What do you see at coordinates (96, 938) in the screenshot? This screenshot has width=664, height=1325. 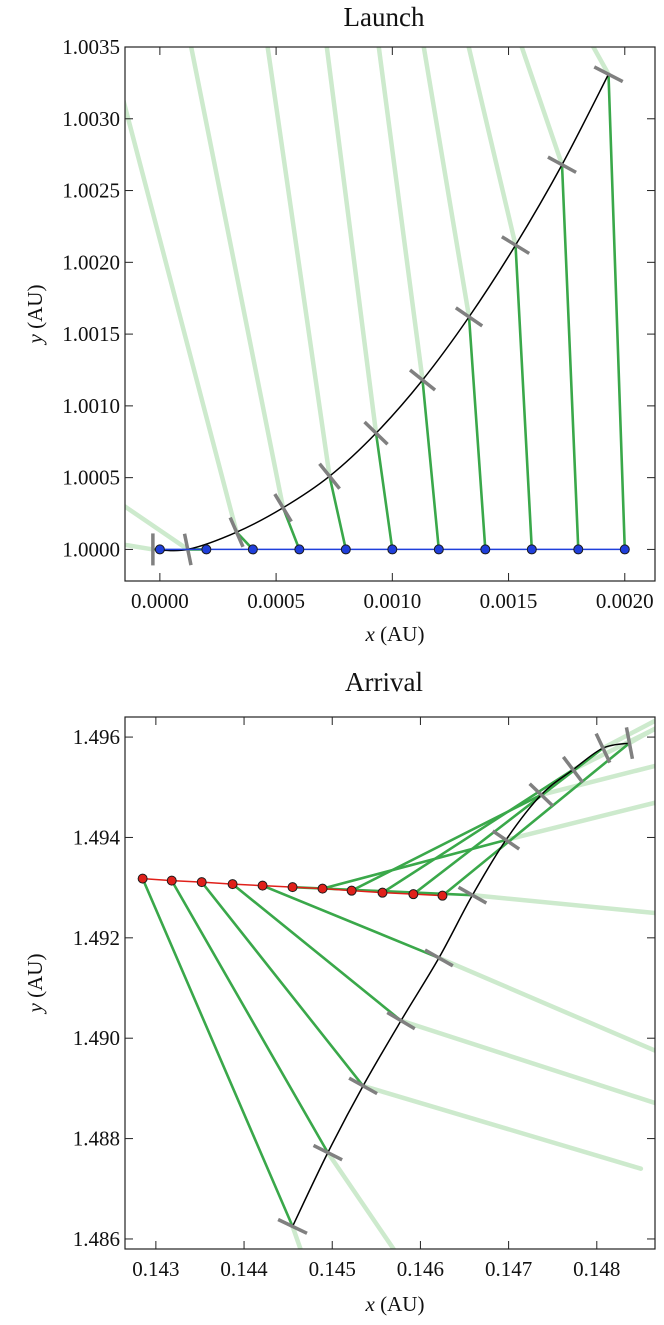 I see `arrival-y-tick-label: 1.492` at bounding box center [96, 938].